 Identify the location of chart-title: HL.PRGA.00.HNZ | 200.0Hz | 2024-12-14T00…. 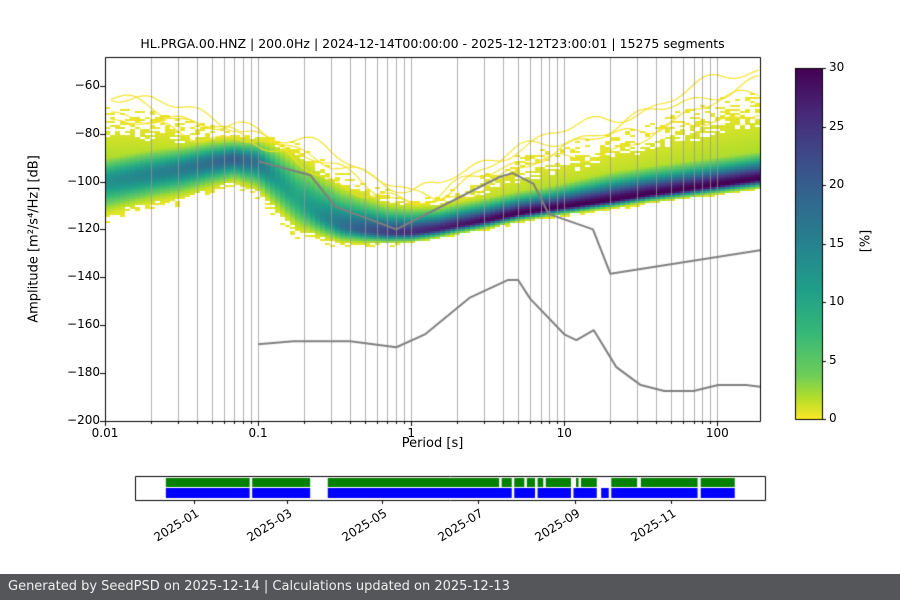
(432, 43).